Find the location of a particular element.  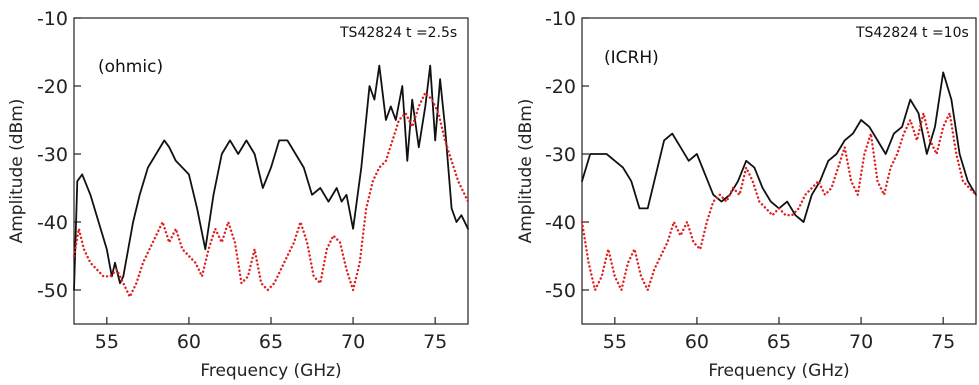

time-annotation: t =2.5s is located at coordinates (431, 33).